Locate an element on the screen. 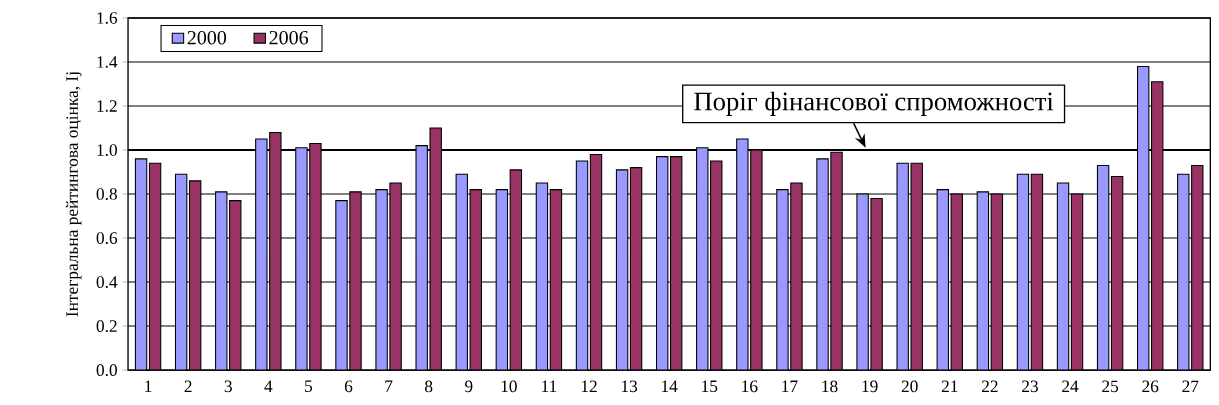  x-tick-label: 14 is located at coordinates (670, 386).